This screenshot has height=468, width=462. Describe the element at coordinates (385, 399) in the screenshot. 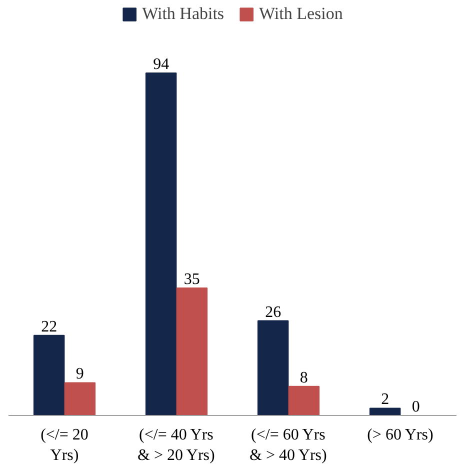

I see `data-label: 2` at that location.